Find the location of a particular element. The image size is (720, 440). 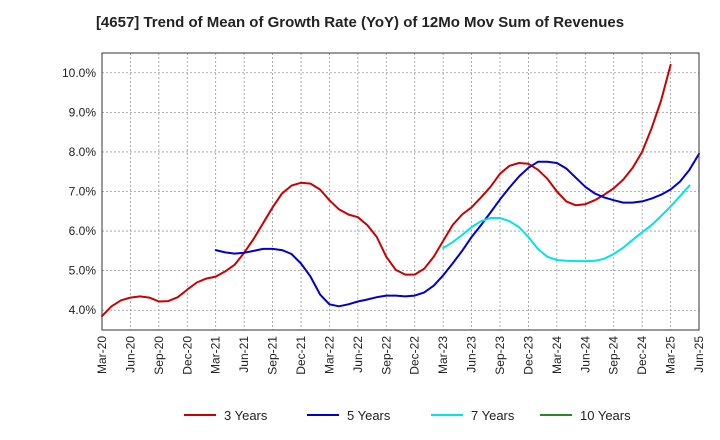

legend-label-10-years: 10 Years is located at coordinates (605, 415).